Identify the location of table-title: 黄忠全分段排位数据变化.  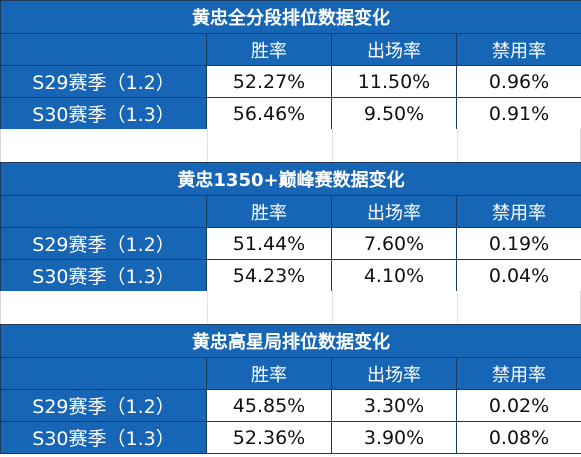
(290, 17).